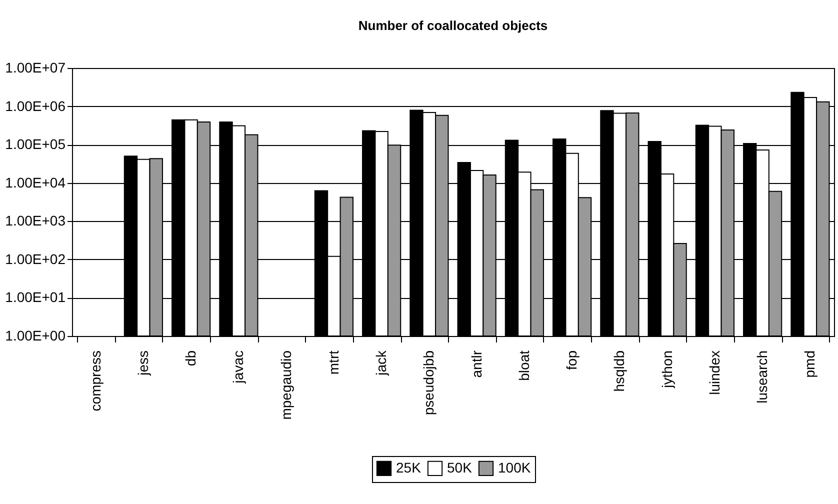 Image resolution: width=838 pixels, height=504 pixels. What do you see at coordinates (460, 467) in the screenshot?
I see `legend-label: 50K` at bounding box center [460, 467].